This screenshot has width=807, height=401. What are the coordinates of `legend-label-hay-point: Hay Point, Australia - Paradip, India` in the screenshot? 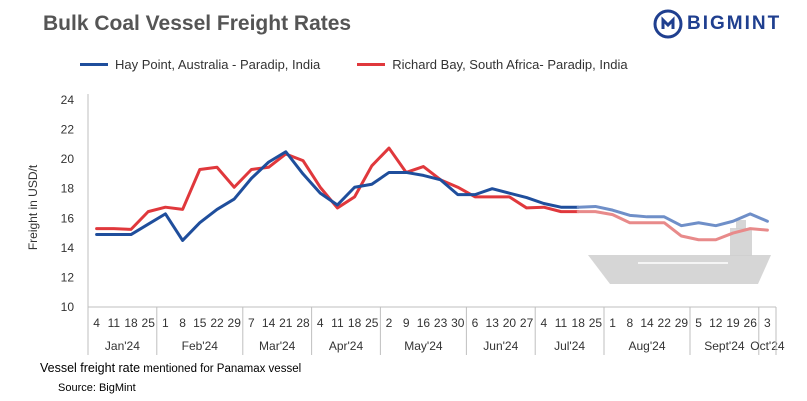 It's located at (218, 64).